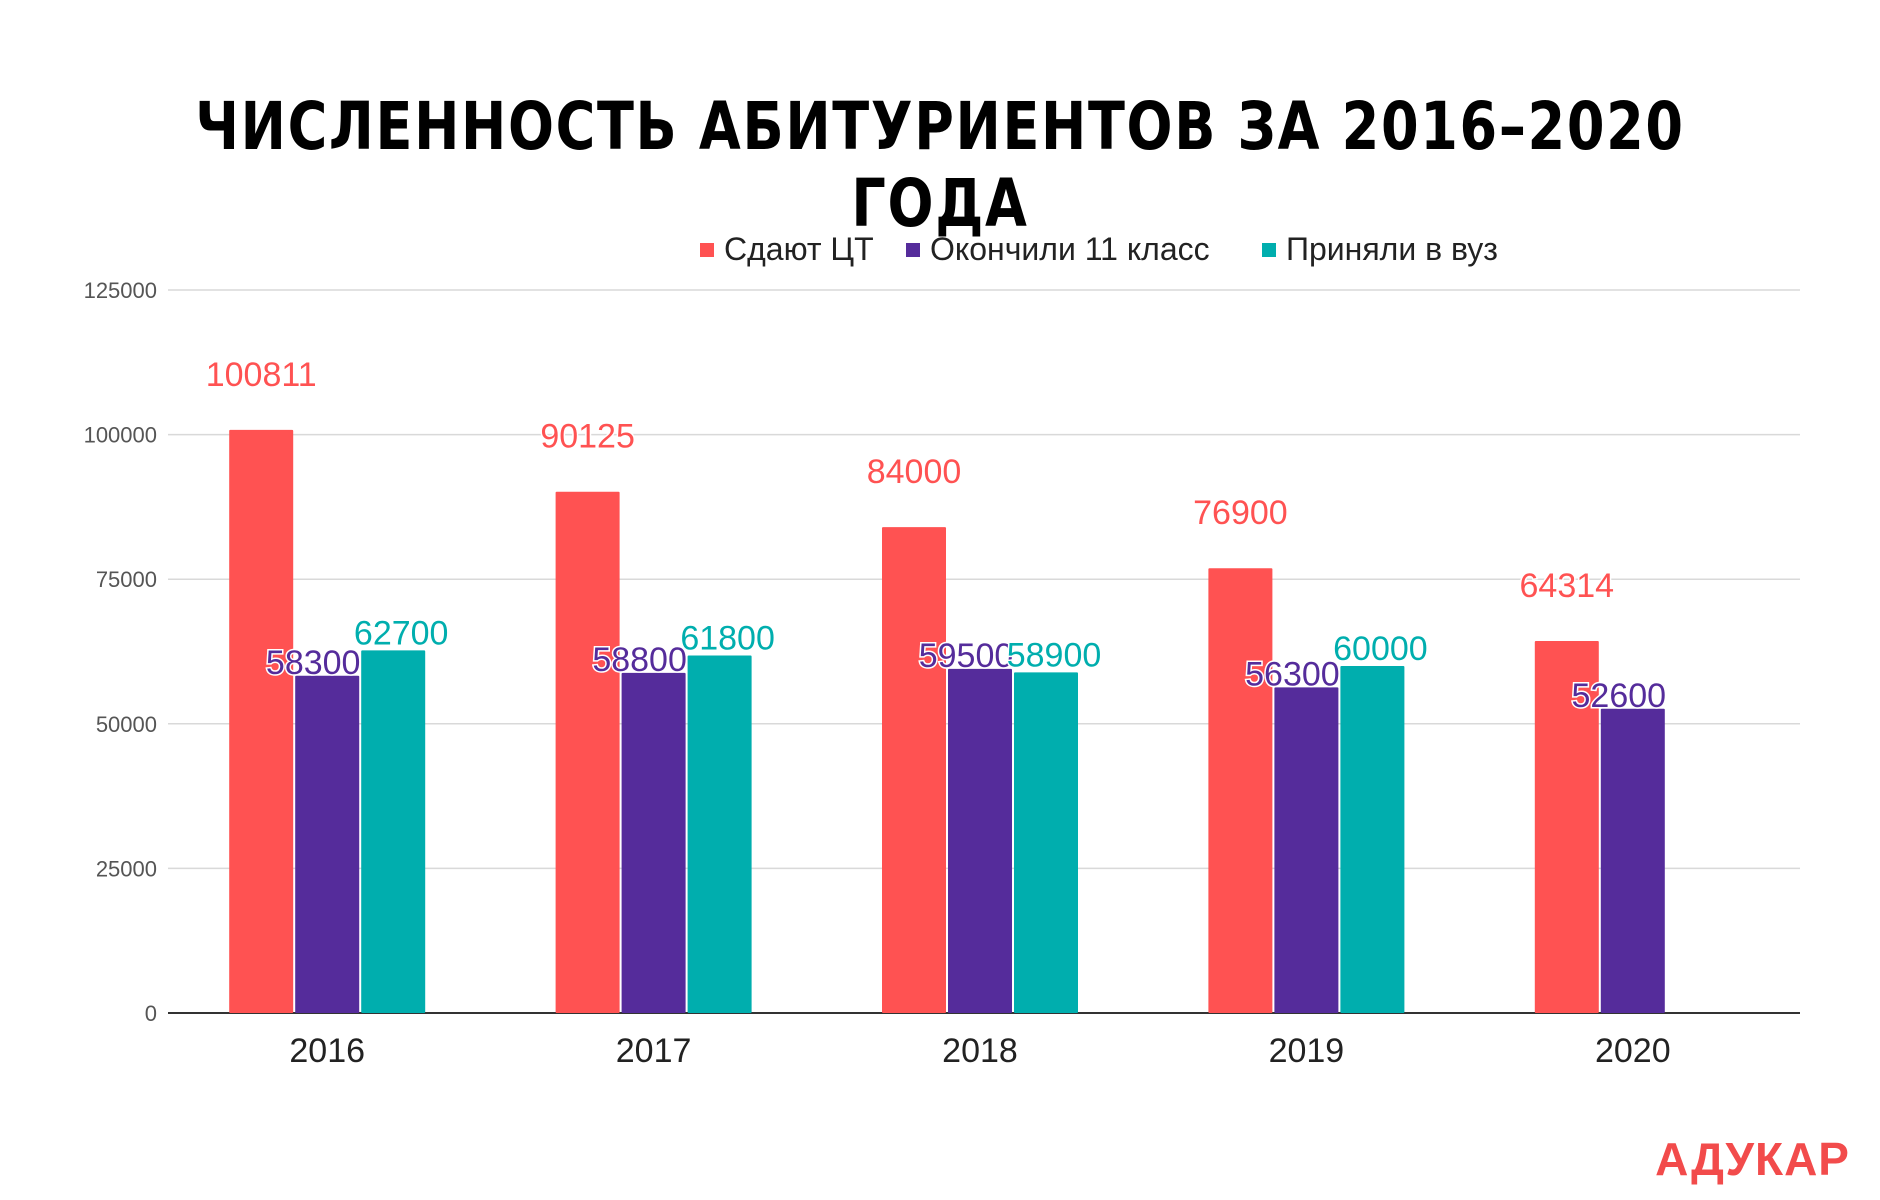  I want to click on x-tick-label: 2016, so click(327, 1051).